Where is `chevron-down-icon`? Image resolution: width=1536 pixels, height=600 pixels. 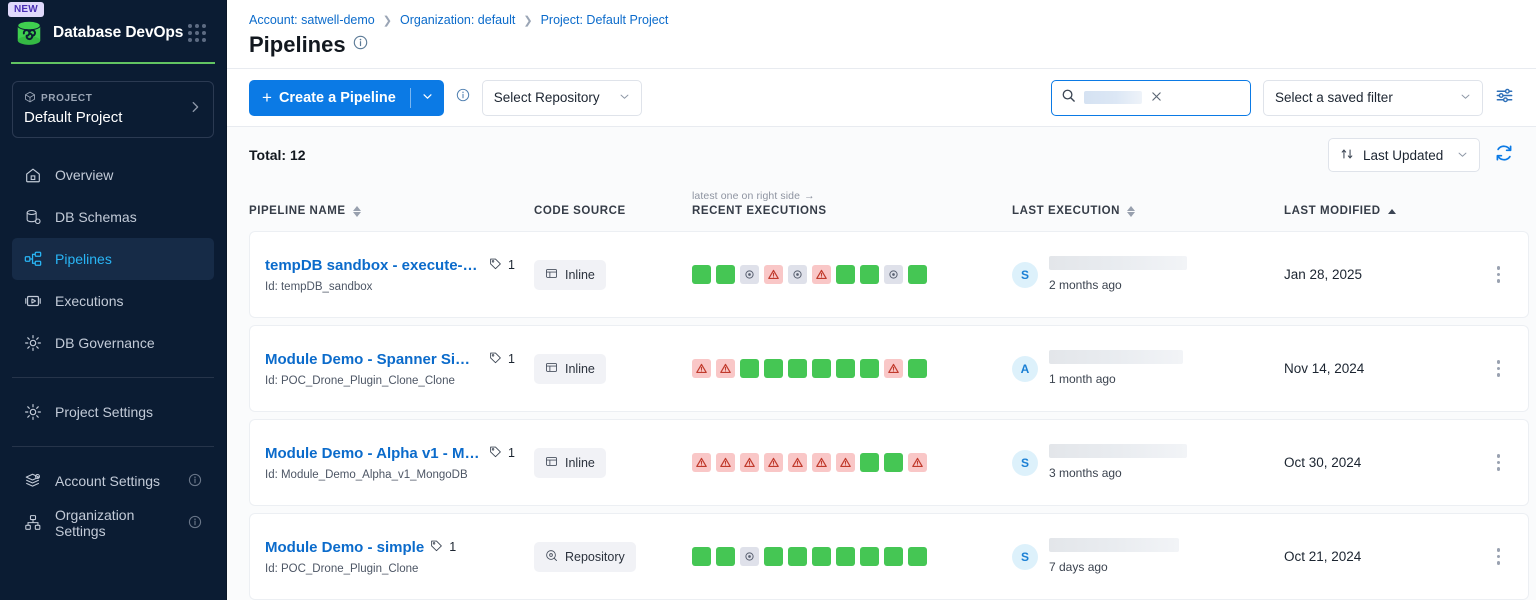 chevron-down-icon is located at coordinates (427, 98).